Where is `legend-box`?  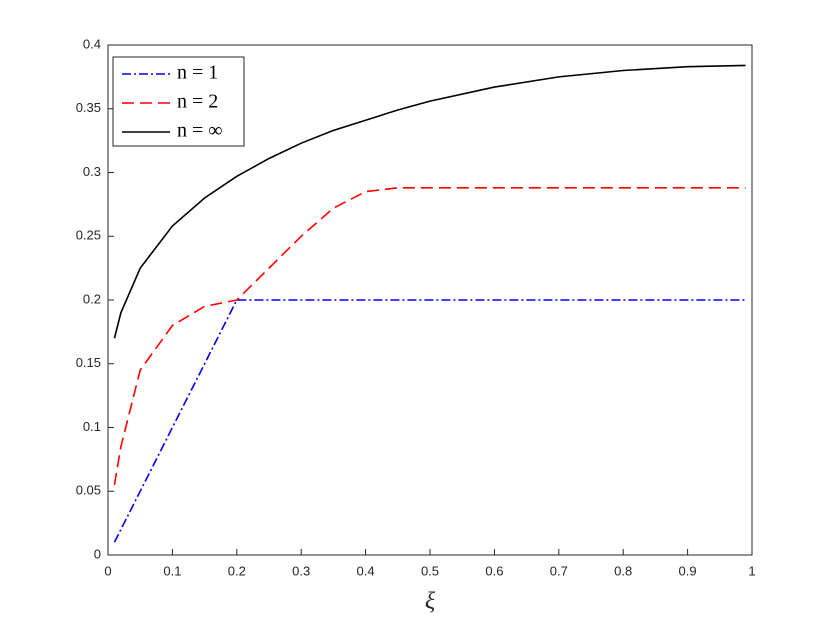 legend-box is located at coordinates (178, 101).